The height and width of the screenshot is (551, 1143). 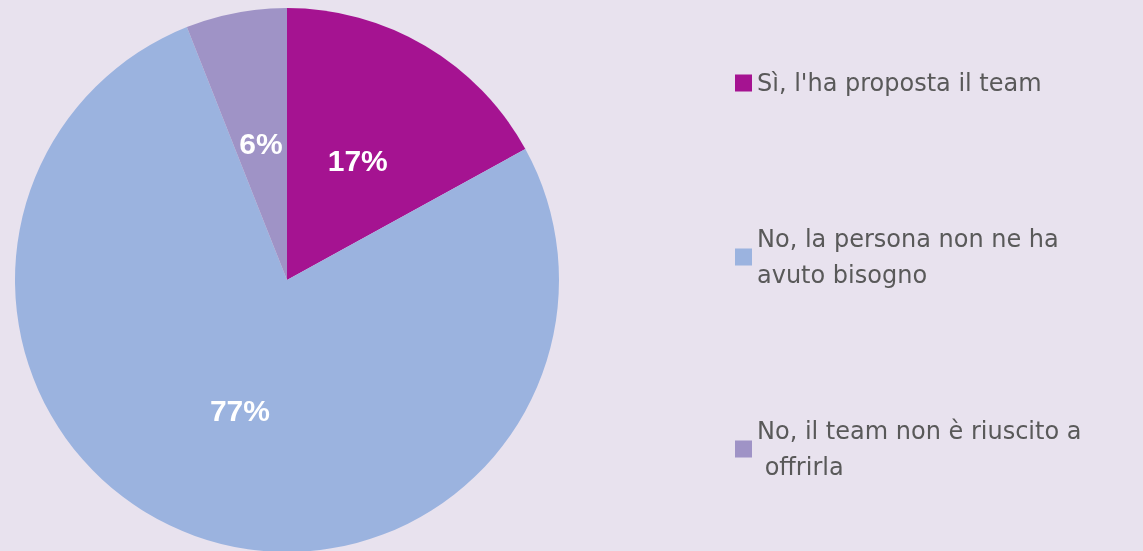 What do you see at coordinates (261, 143) in the screenshot?
I see `data-label: 6%` at bounding box center [261, 143].